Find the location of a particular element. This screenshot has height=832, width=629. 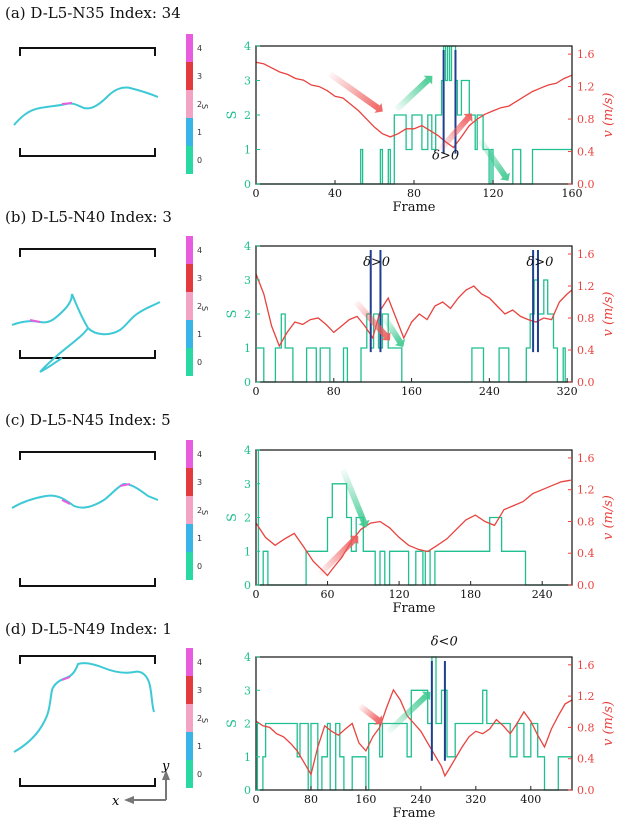

y-left-tick-label-1-4: 4 is located at coordinates (247, 246).